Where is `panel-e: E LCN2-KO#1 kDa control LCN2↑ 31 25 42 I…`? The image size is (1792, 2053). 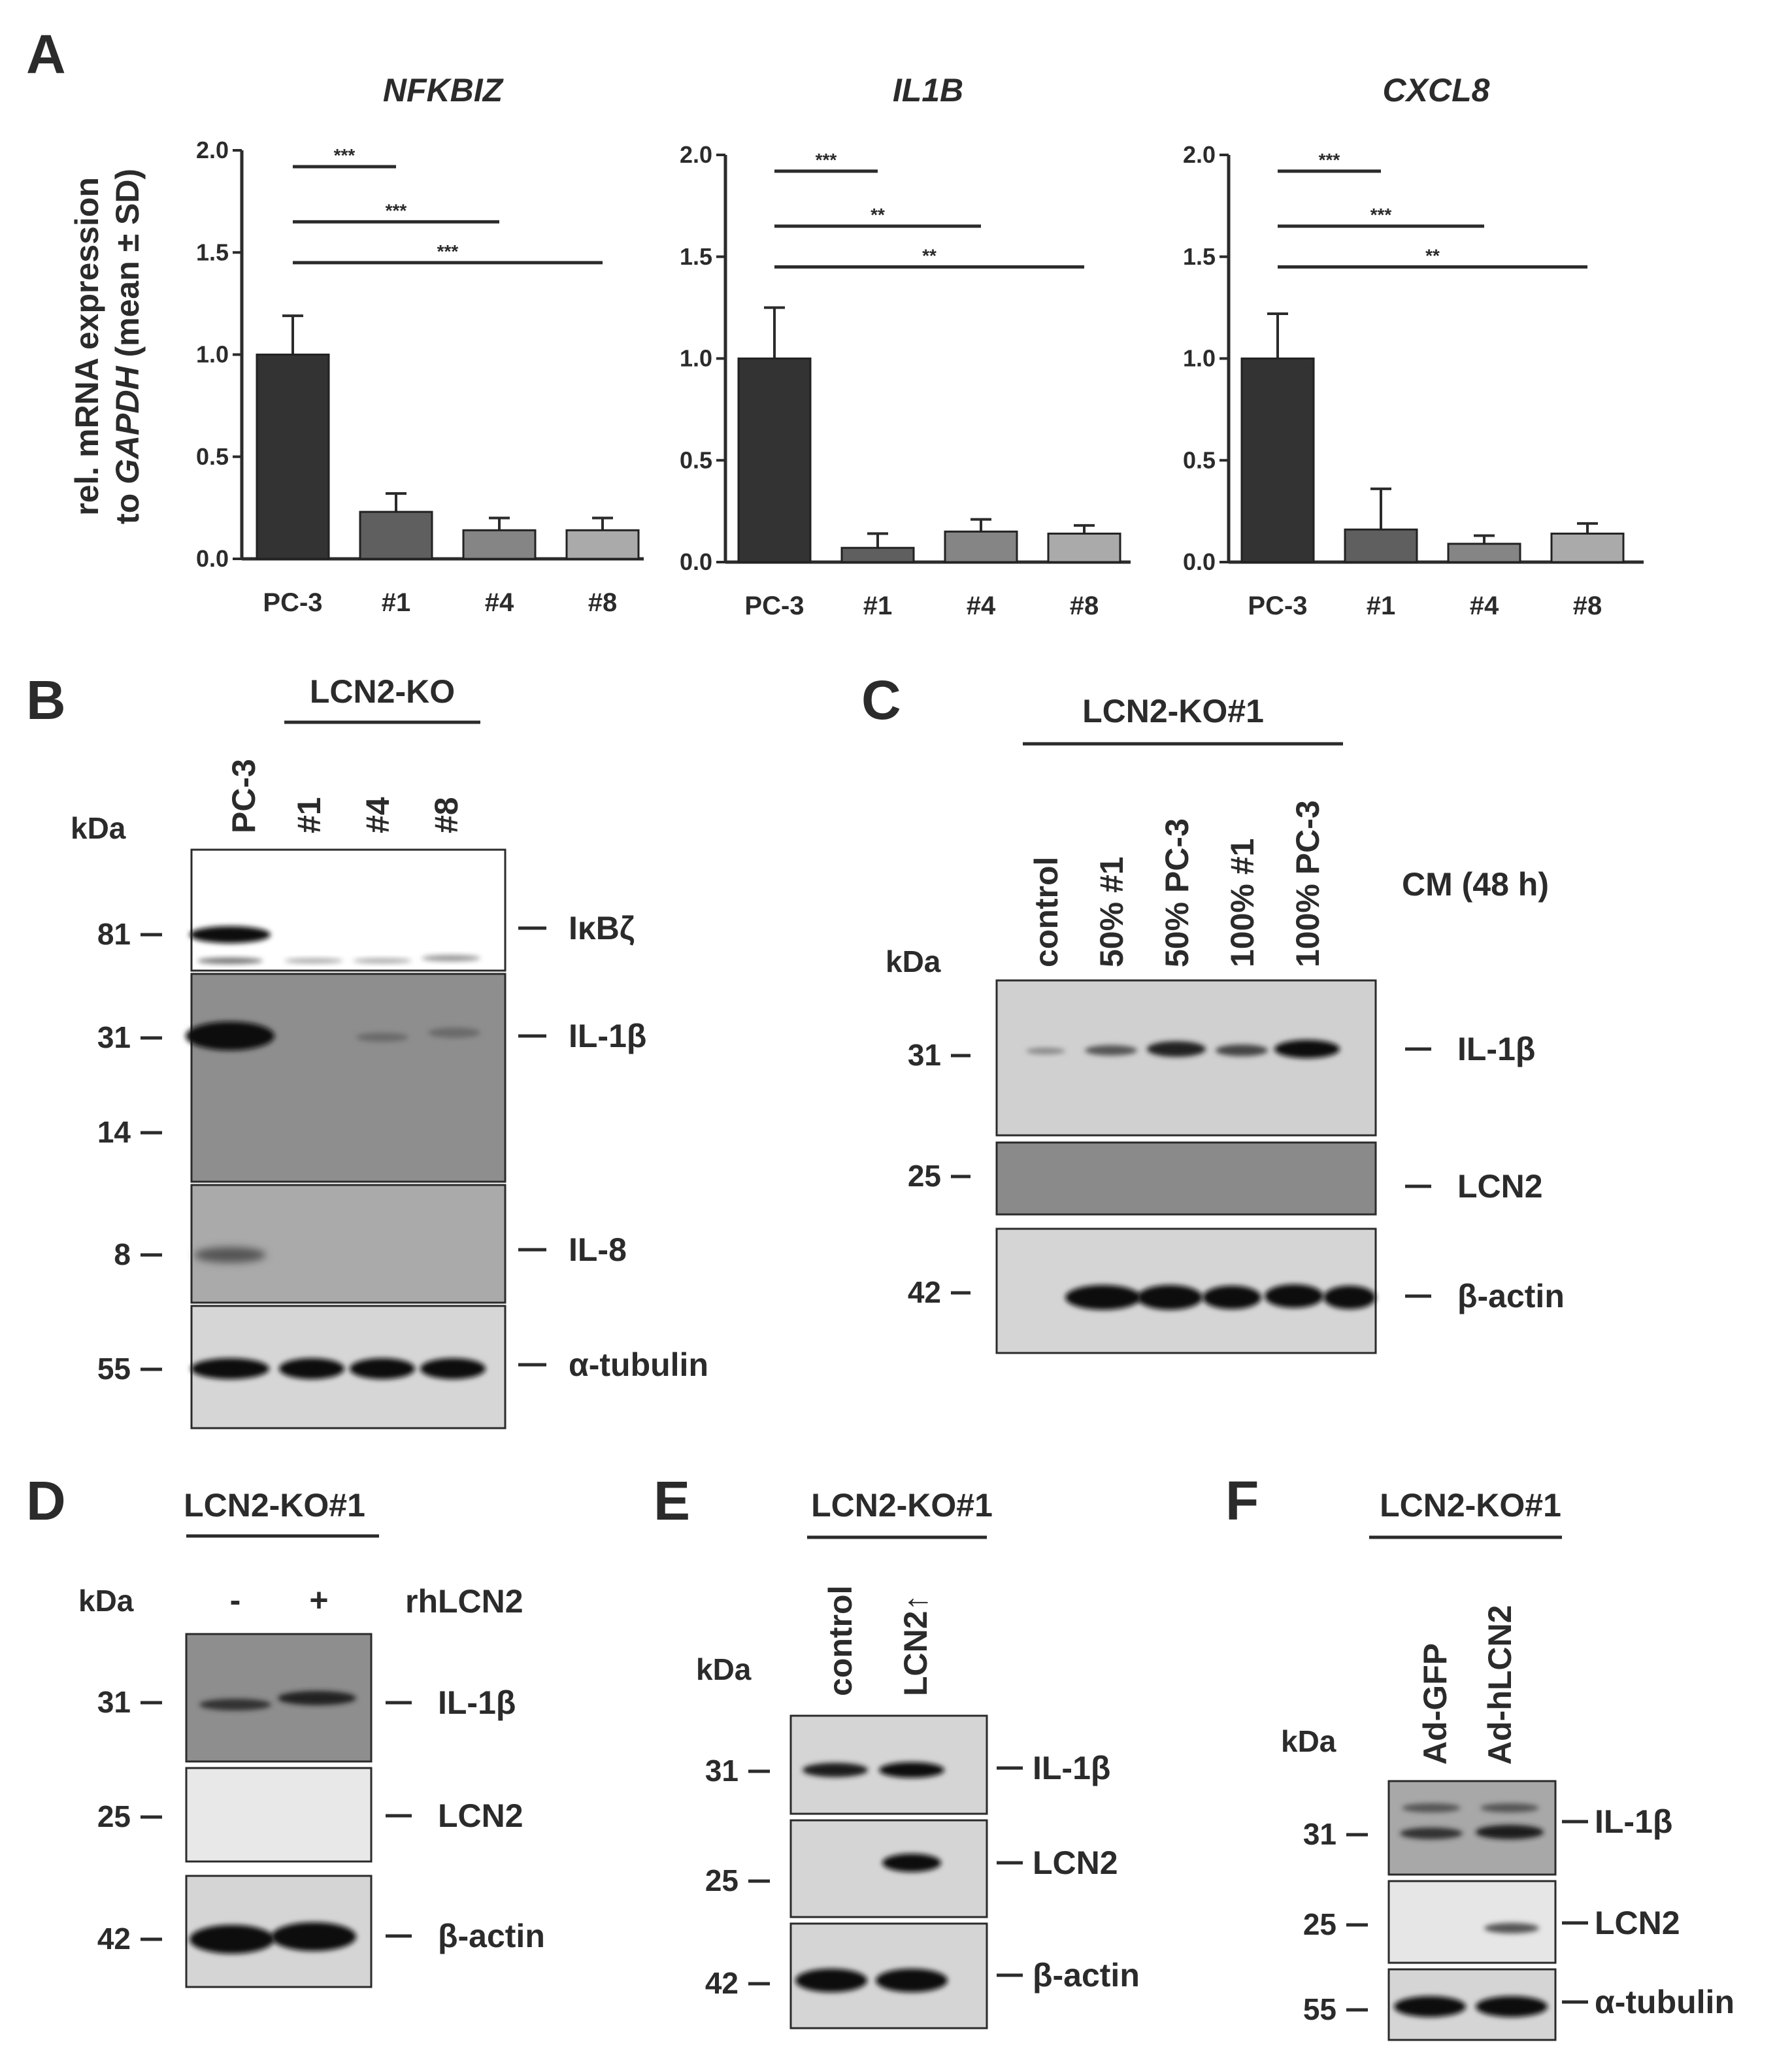
panel-e: E LCN2-KO#1 kDa control LCN2↑ 31 25 42 I… is located at coordinates (897, 1749).